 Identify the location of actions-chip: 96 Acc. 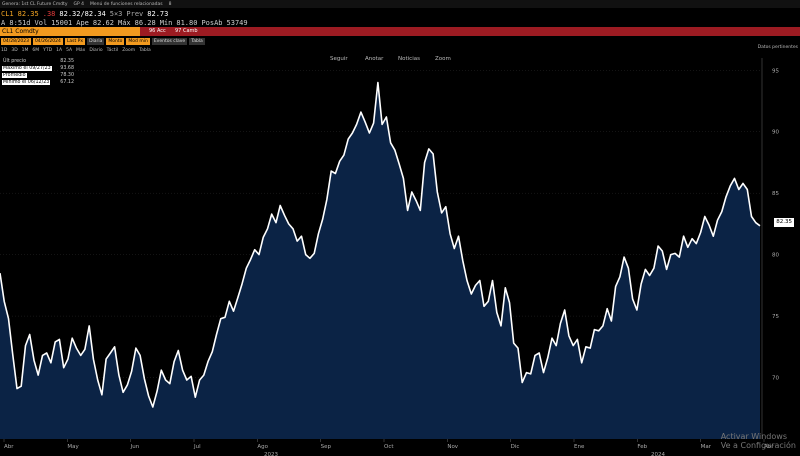
(157, 31).